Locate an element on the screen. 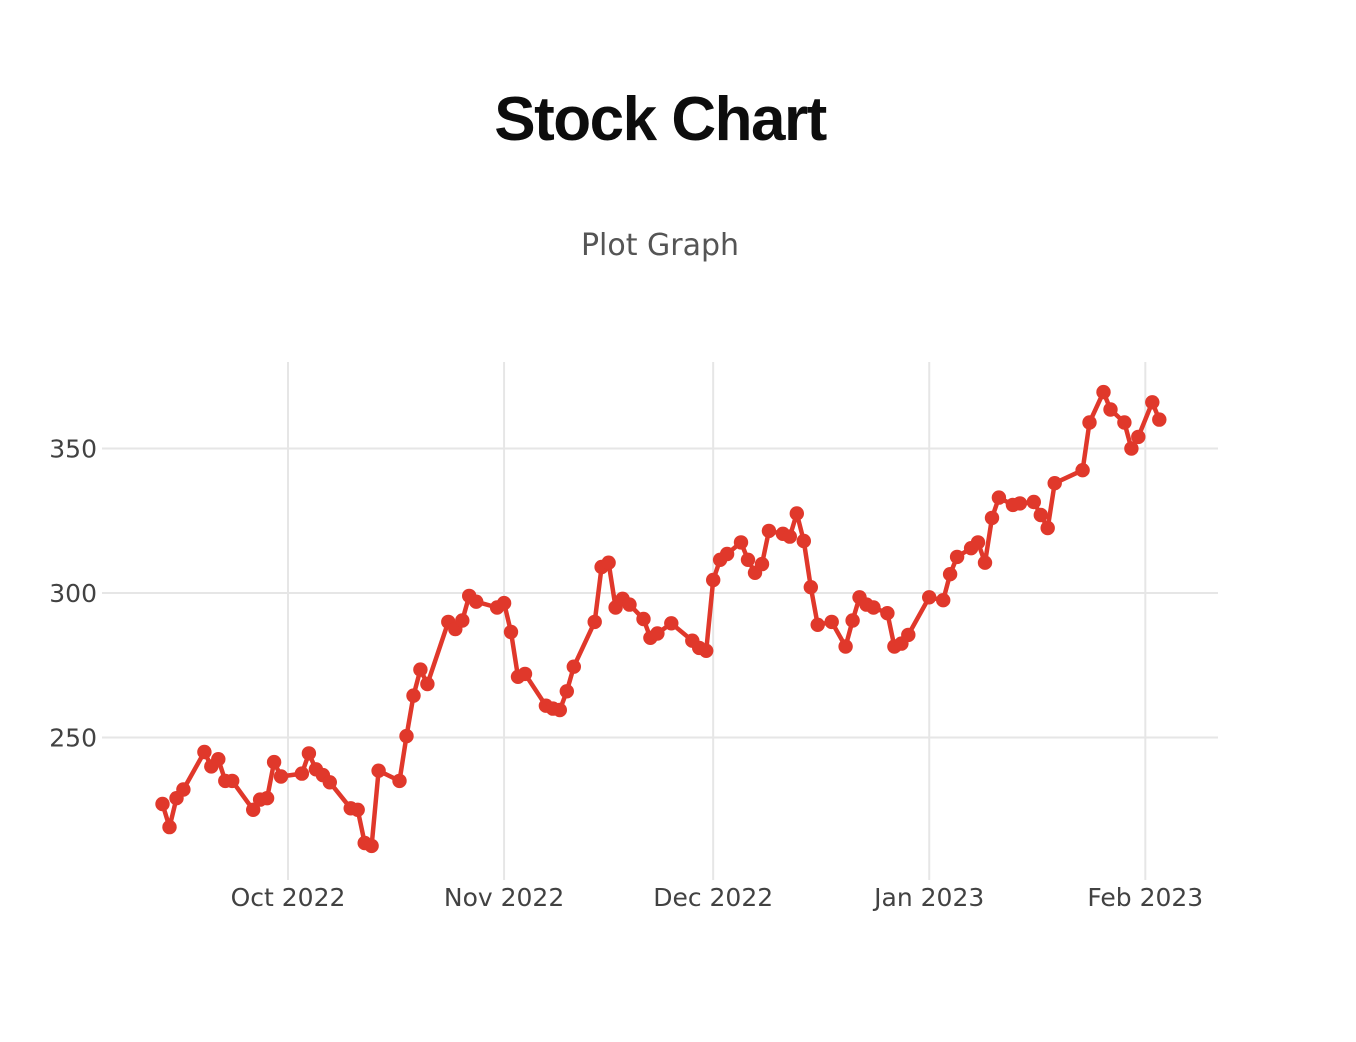 The image size is (1356, 1042). y-tick-label: 250 is located at coordinates (73, 738).